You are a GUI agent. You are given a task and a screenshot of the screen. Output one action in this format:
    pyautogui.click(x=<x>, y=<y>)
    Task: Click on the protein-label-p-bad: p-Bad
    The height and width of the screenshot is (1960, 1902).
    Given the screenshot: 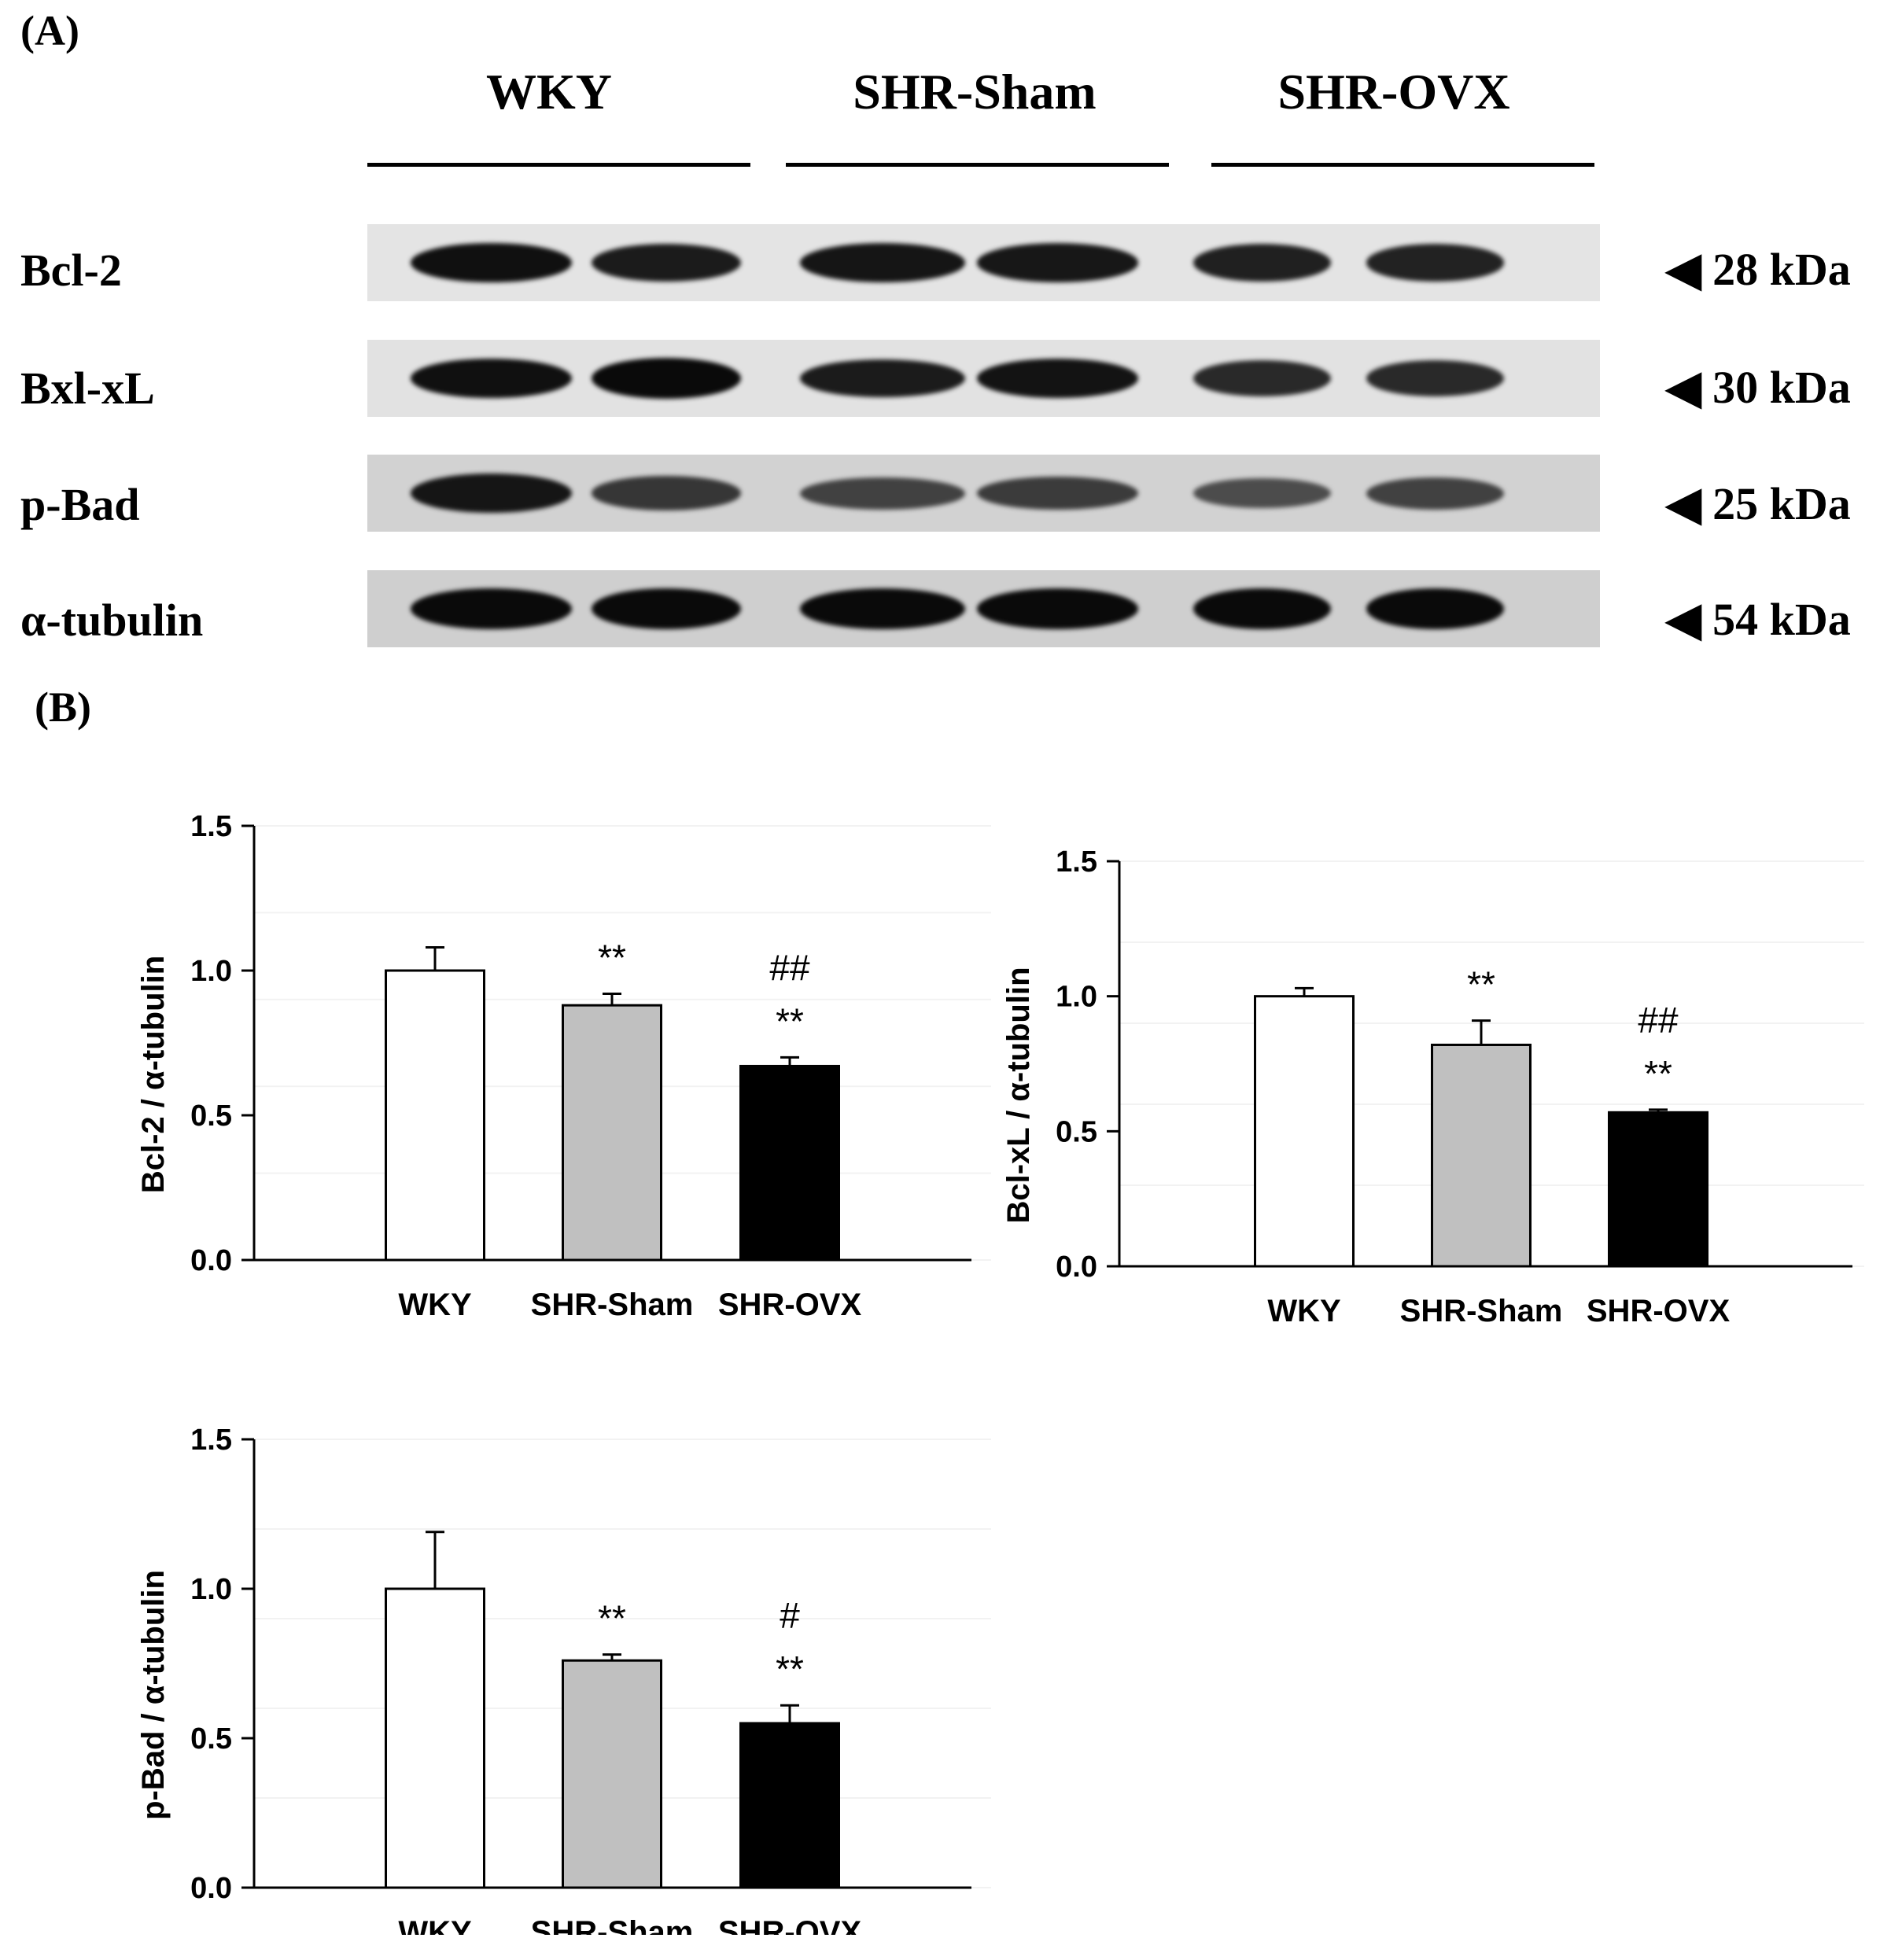 What is the action you would take?
    pyautogui.click(x=80, y=504)
    